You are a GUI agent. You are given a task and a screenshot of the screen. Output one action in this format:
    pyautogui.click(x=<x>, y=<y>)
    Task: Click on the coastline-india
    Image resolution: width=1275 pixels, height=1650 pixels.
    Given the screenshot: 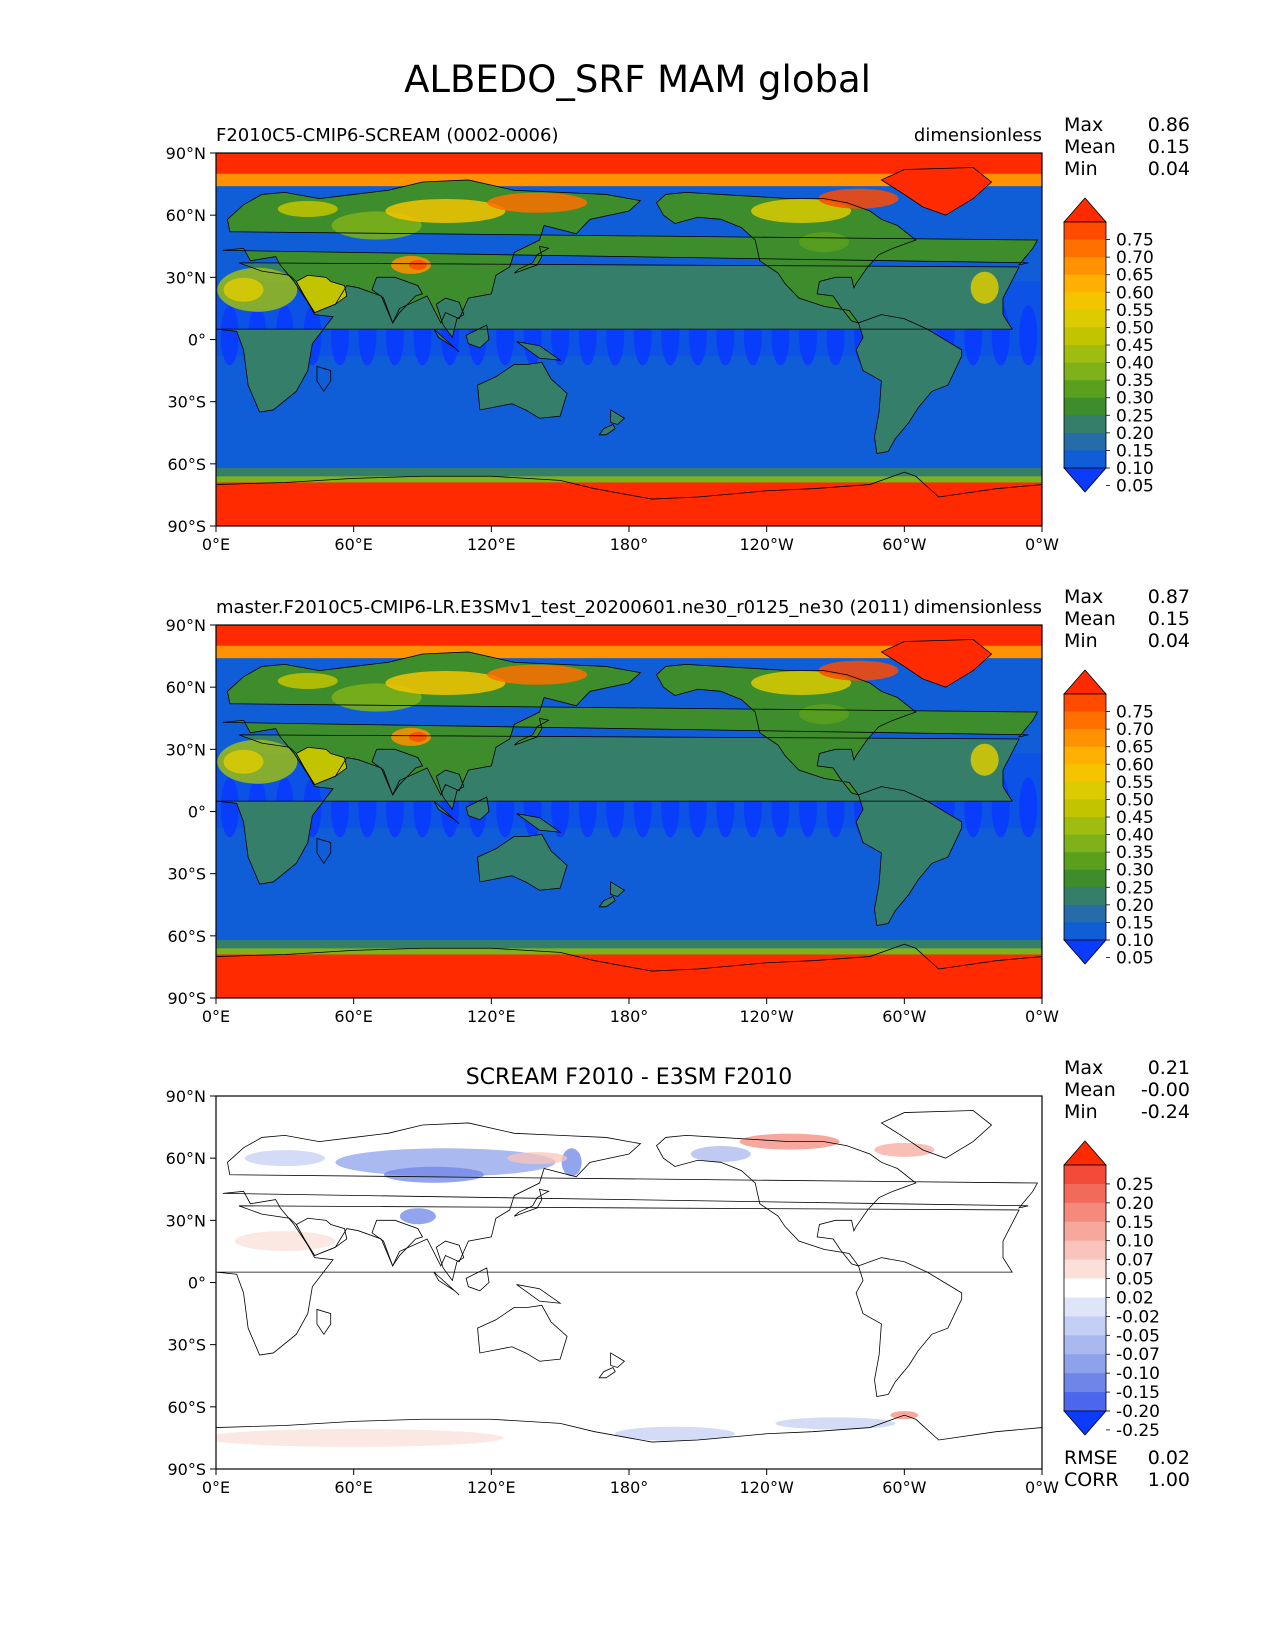 What is the action you would take?
    pyautogui.click(x=397, y=300)
    